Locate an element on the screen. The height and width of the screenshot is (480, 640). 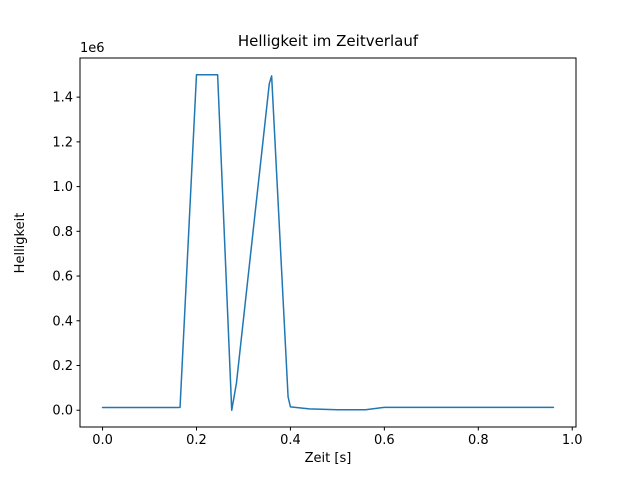
x-tick-label: 0.8 is located at coordinates (478, 440).